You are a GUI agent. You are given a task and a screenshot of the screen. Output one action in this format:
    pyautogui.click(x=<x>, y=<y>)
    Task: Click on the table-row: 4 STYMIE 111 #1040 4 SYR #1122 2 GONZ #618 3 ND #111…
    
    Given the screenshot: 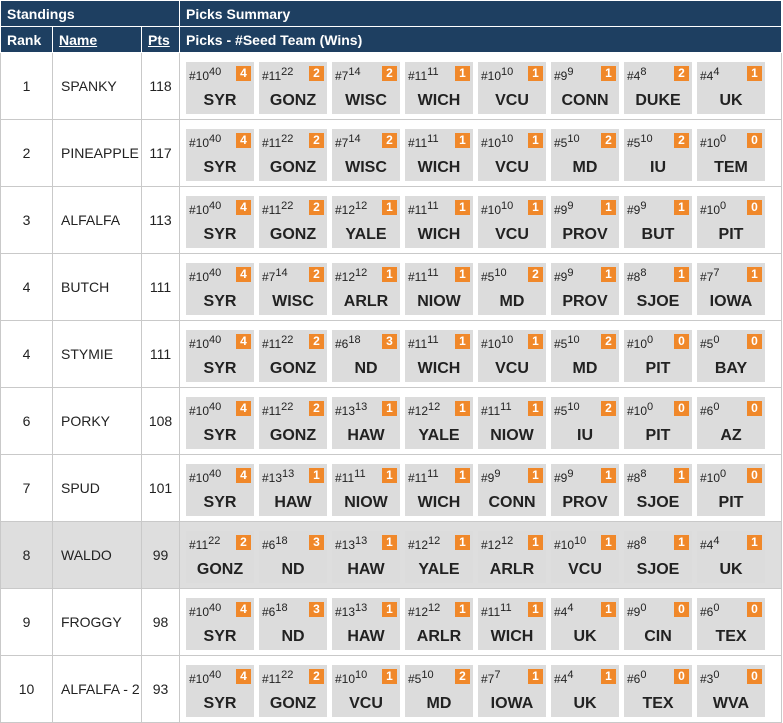 What is the action you would take?
    pyautogui.click(x=391, y=354)
    